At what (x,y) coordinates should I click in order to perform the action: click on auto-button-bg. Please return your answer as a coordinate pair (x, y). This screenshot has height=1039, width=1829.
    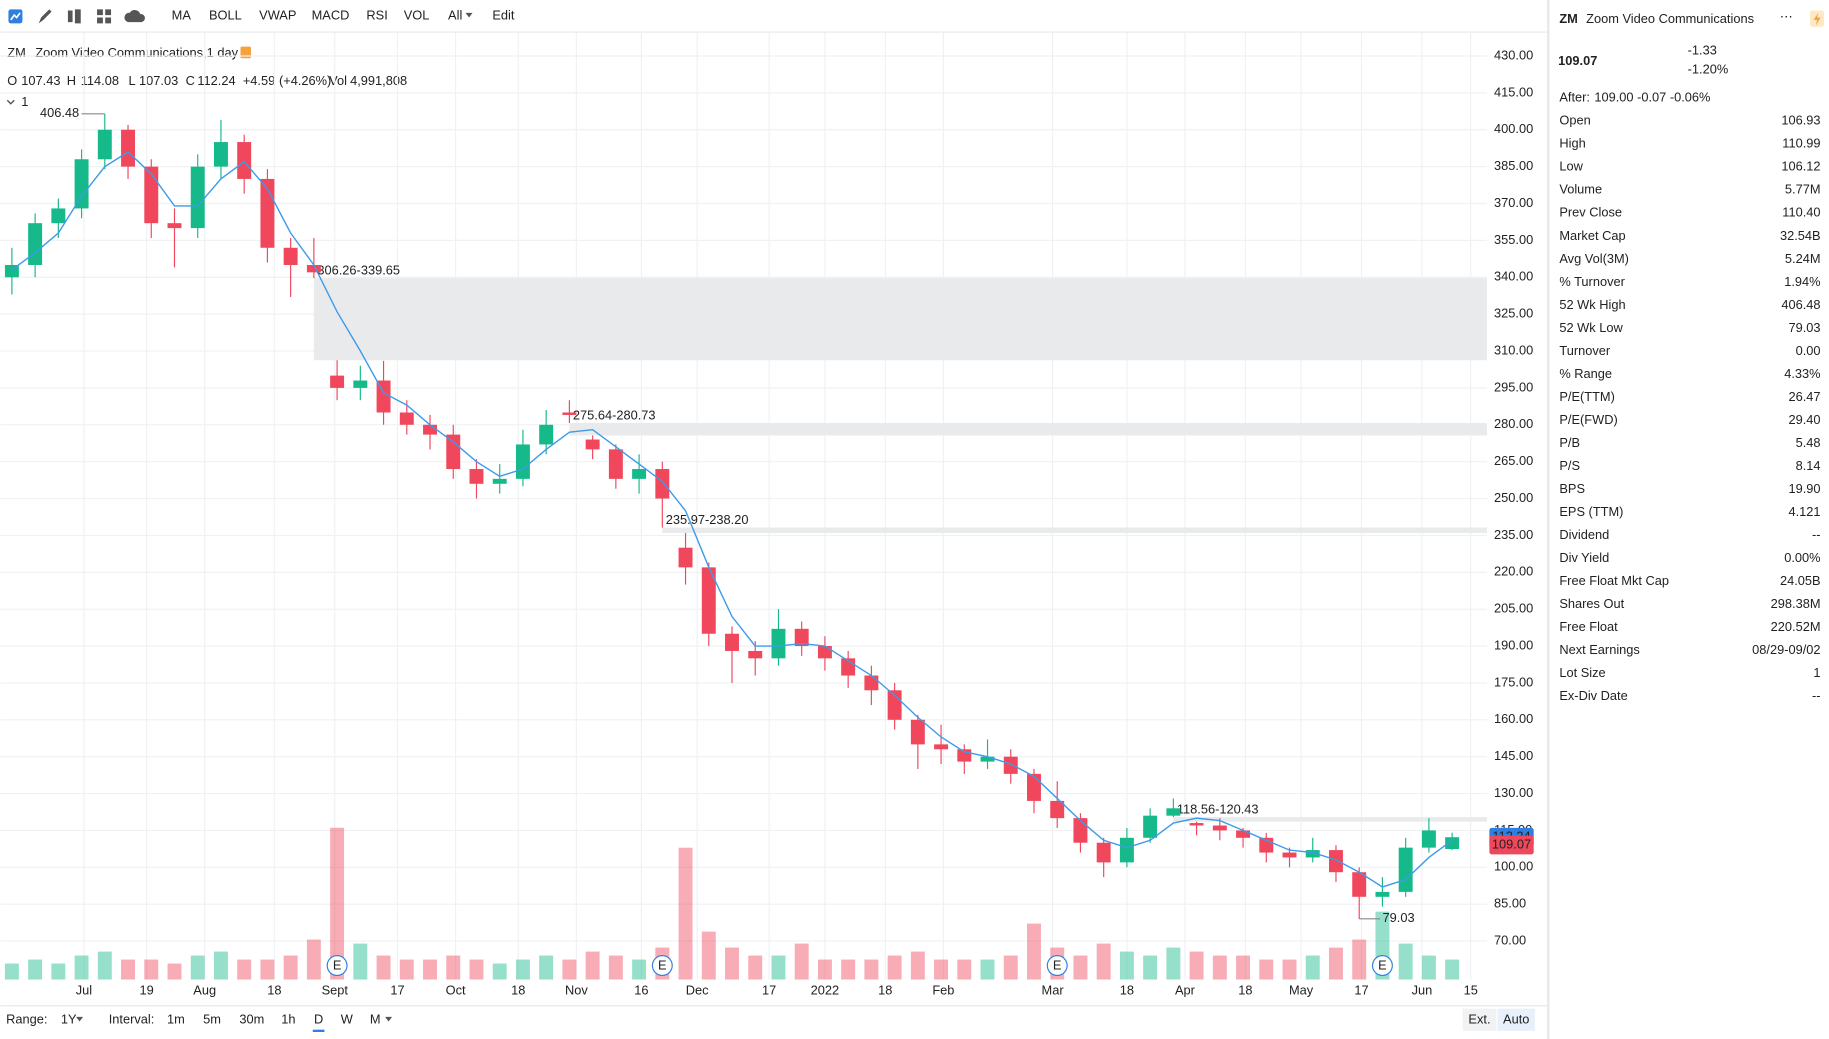
    Looking at the image, I should click on (1516, 1019).